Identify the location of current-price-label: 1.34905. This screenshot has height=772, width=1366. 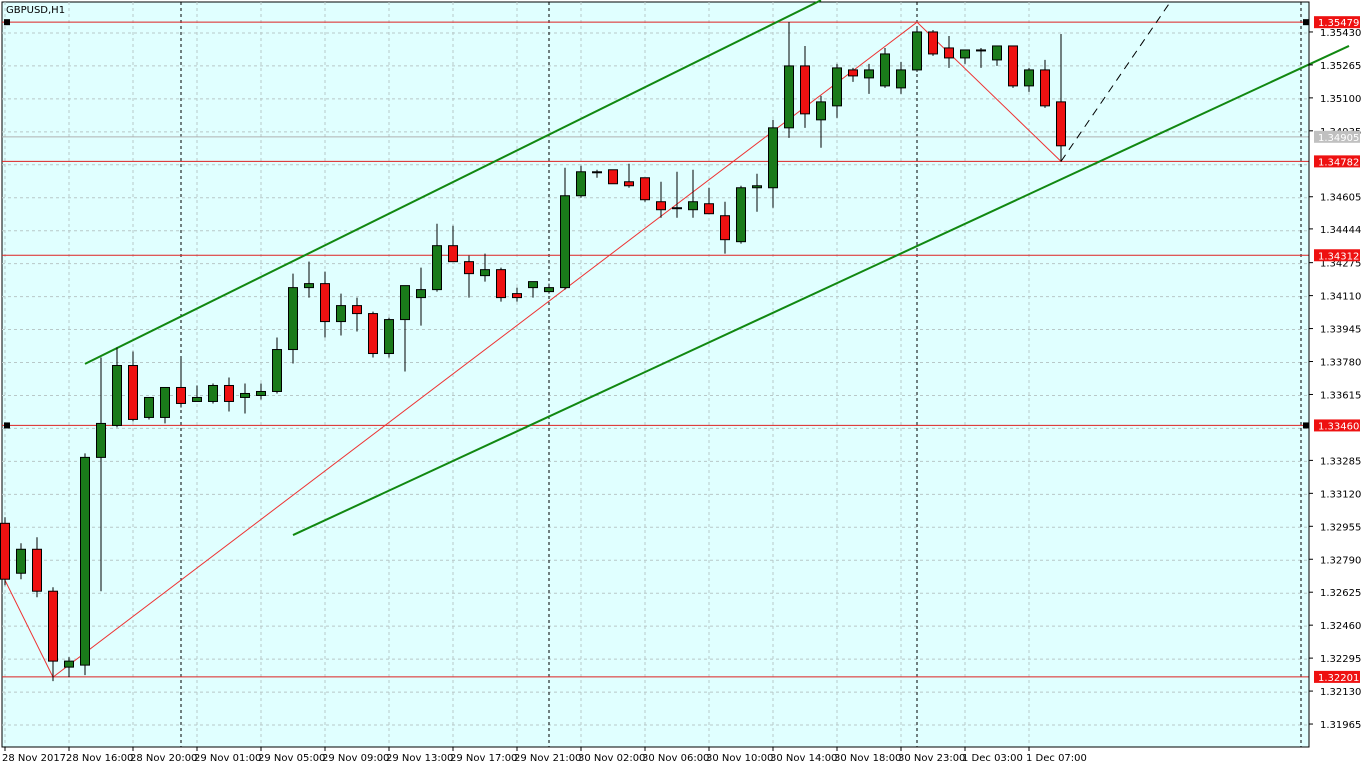
(1338, 138).